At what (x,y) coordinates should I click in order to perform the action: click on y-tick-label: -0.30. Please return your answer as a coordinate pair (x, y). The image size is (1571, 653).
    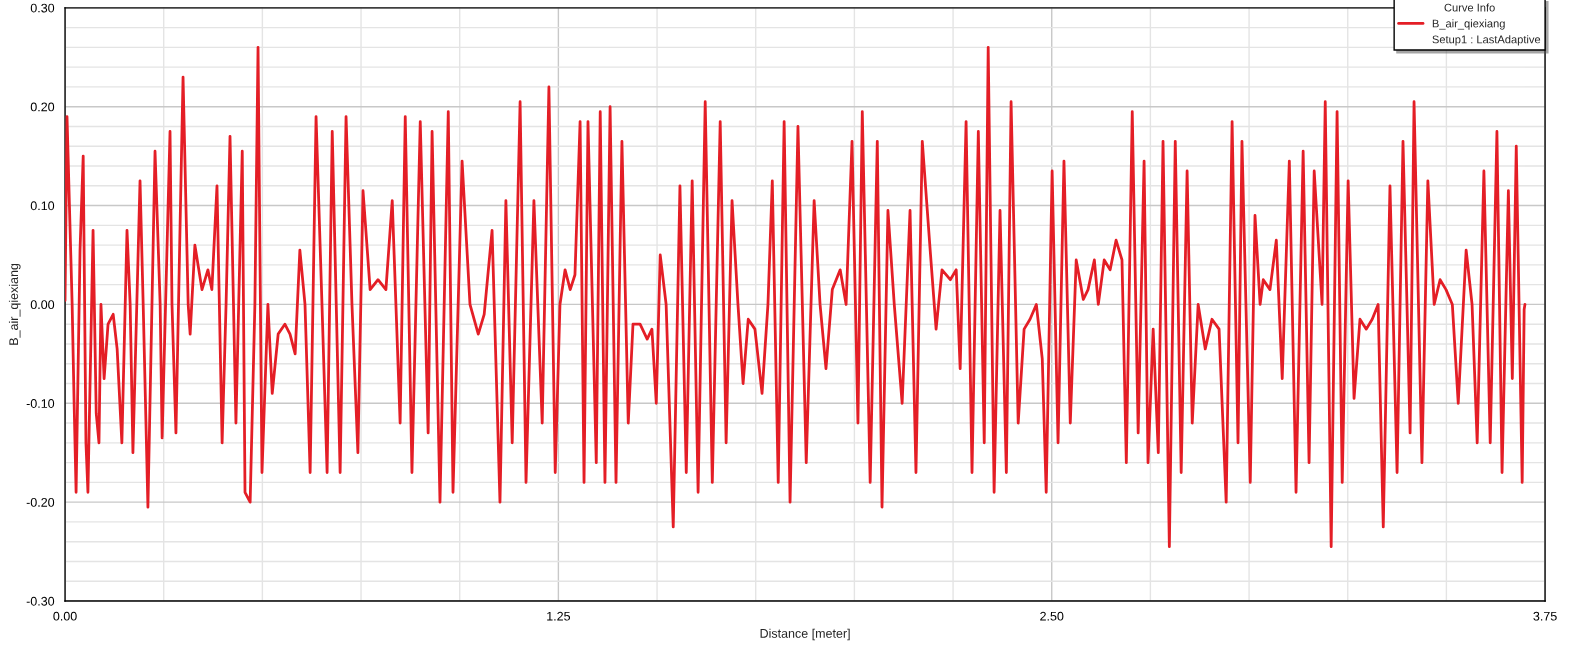
    Looking at the image, I should click on (40, 601).